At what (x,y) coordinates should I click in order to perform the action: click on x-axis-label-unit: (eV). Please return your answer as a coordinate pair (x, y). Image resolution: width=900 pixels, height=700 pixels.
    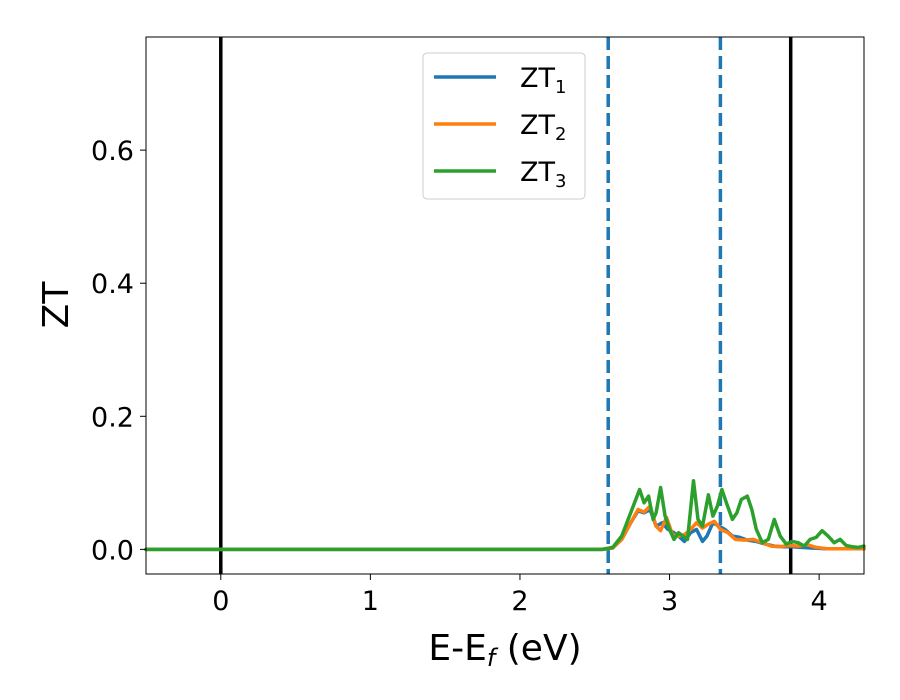
    Looking at the image, I should click on (538, 648).